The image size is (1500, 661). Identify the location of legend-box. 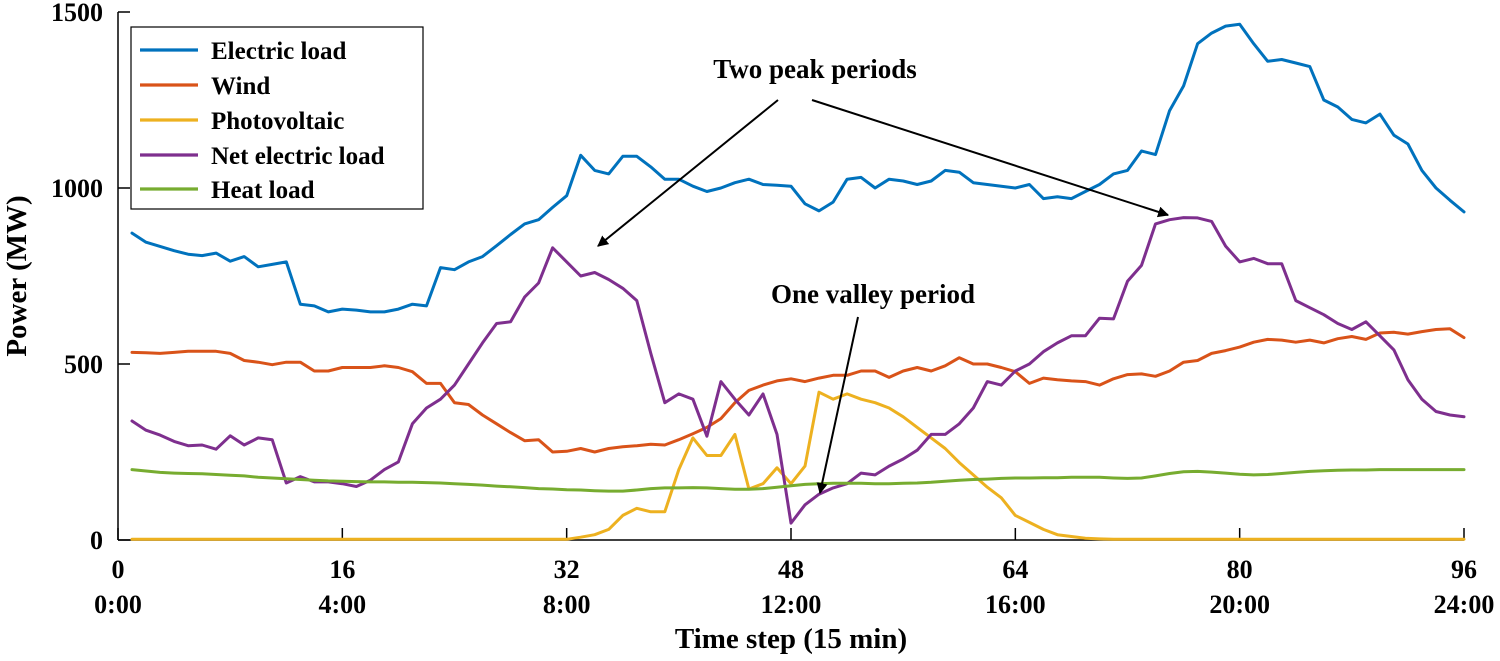
(277, 118).